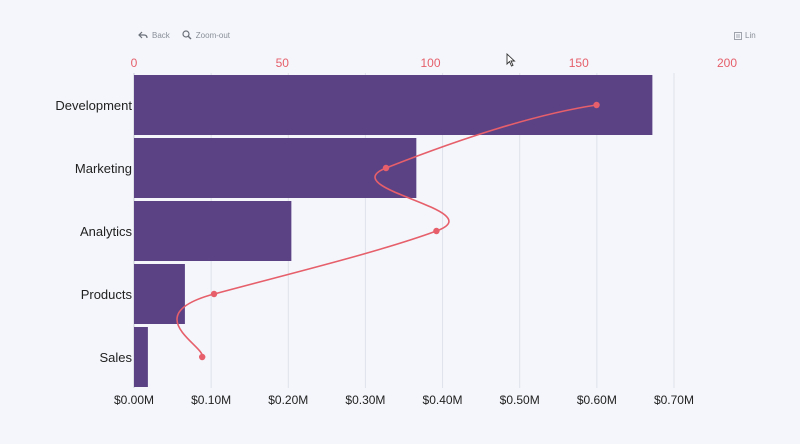 The width and height of the screenshot is (800, 444). Describe the element at coordinates (520, 400) in the screenshot. I see `bottom-axis-tick-label: $0.50M` at that location.